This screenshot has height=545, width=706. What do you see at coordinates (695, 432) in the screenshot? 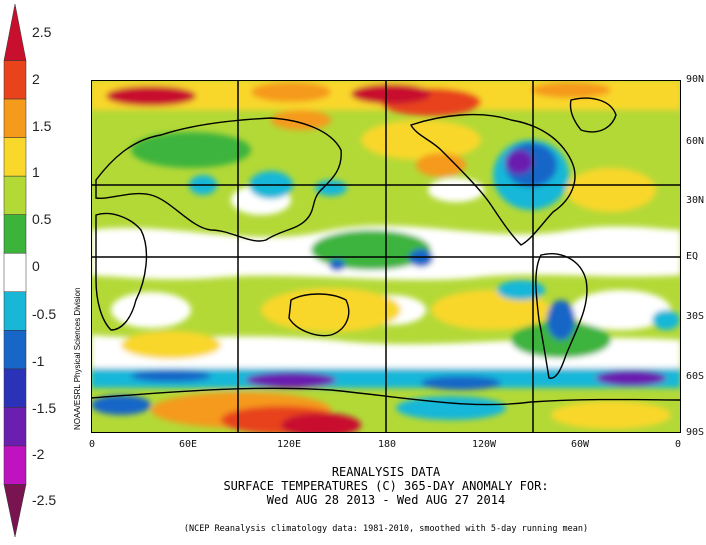
I see `lat-label: 90S` at bounding box center [695, 432].